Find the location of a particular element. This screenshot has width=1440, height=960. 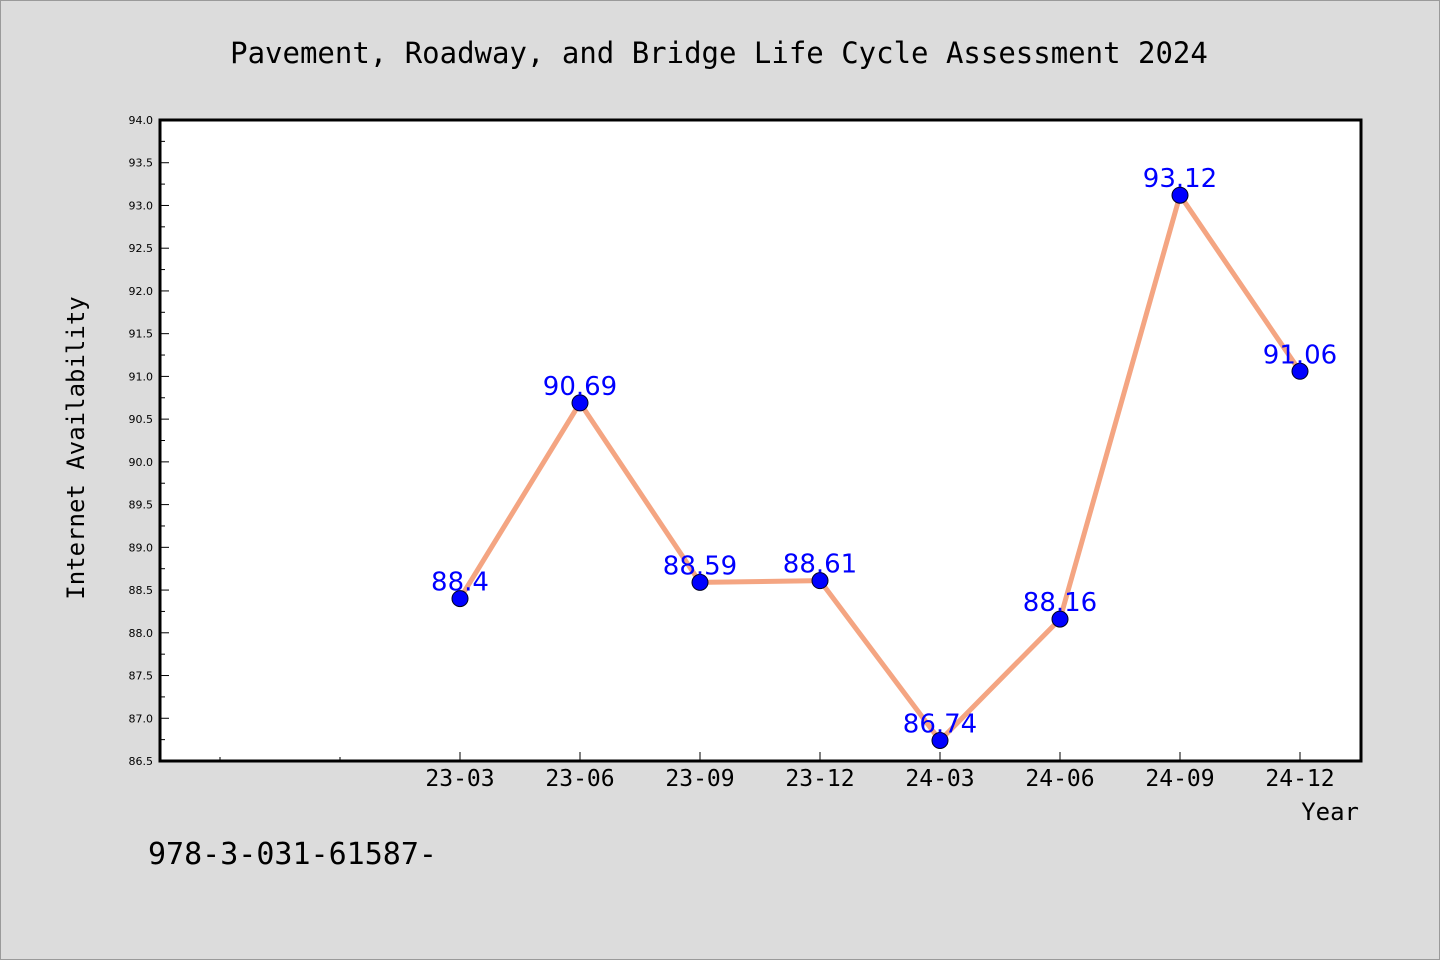

data-label: 93.12 is located at coordinates (1180, 179).